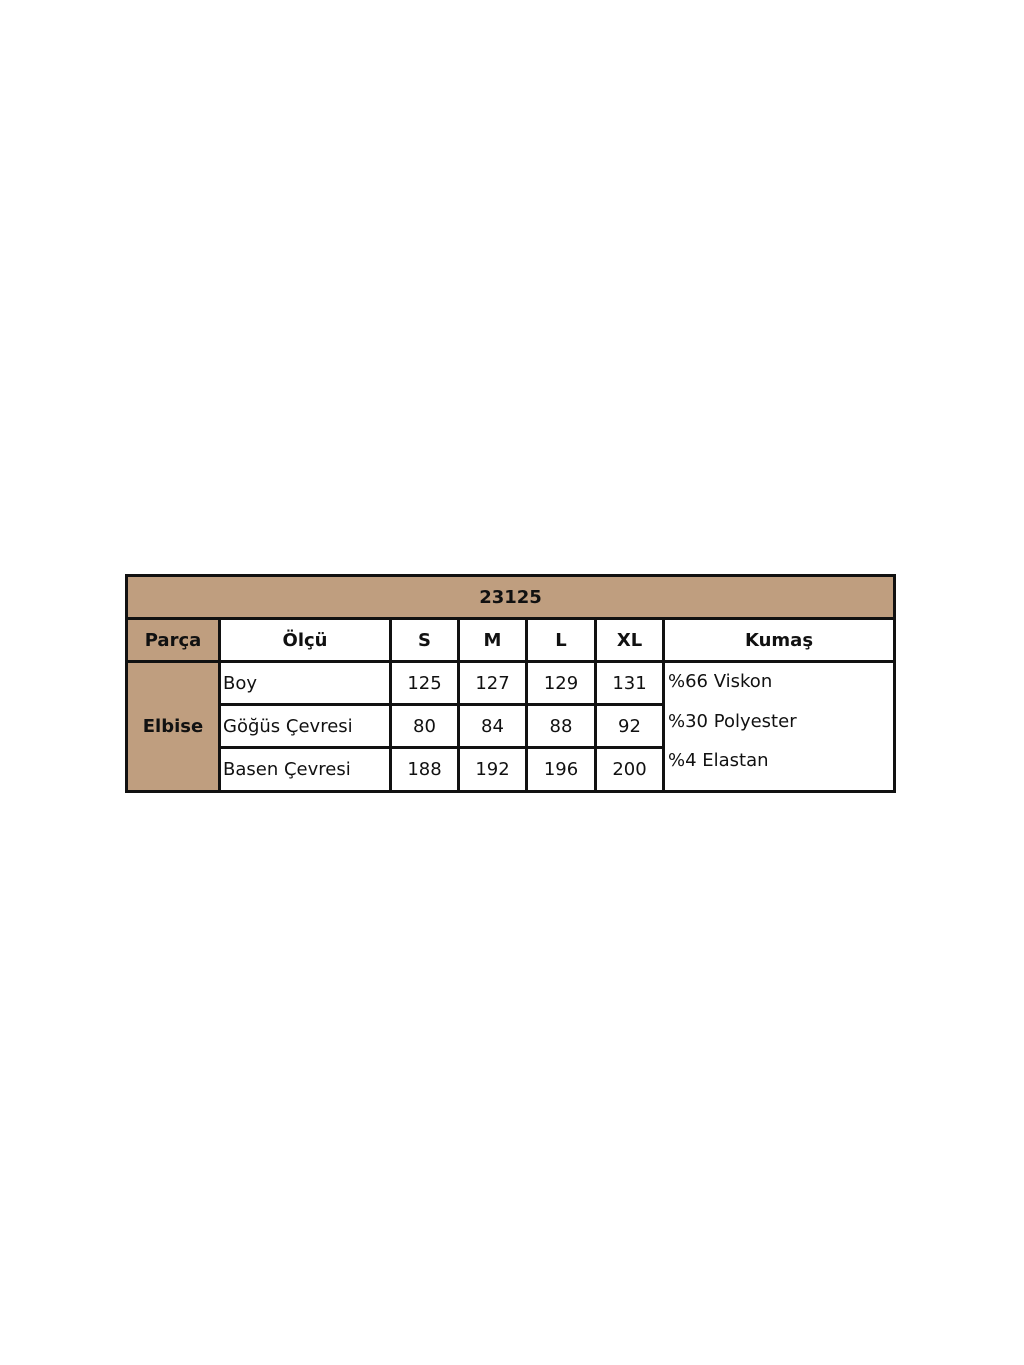 The height and width of the screenshot is (1365, 1024). Describe the element at coordinates (561, 769) in the screenshot. I see `value-cell: 196` at that location.